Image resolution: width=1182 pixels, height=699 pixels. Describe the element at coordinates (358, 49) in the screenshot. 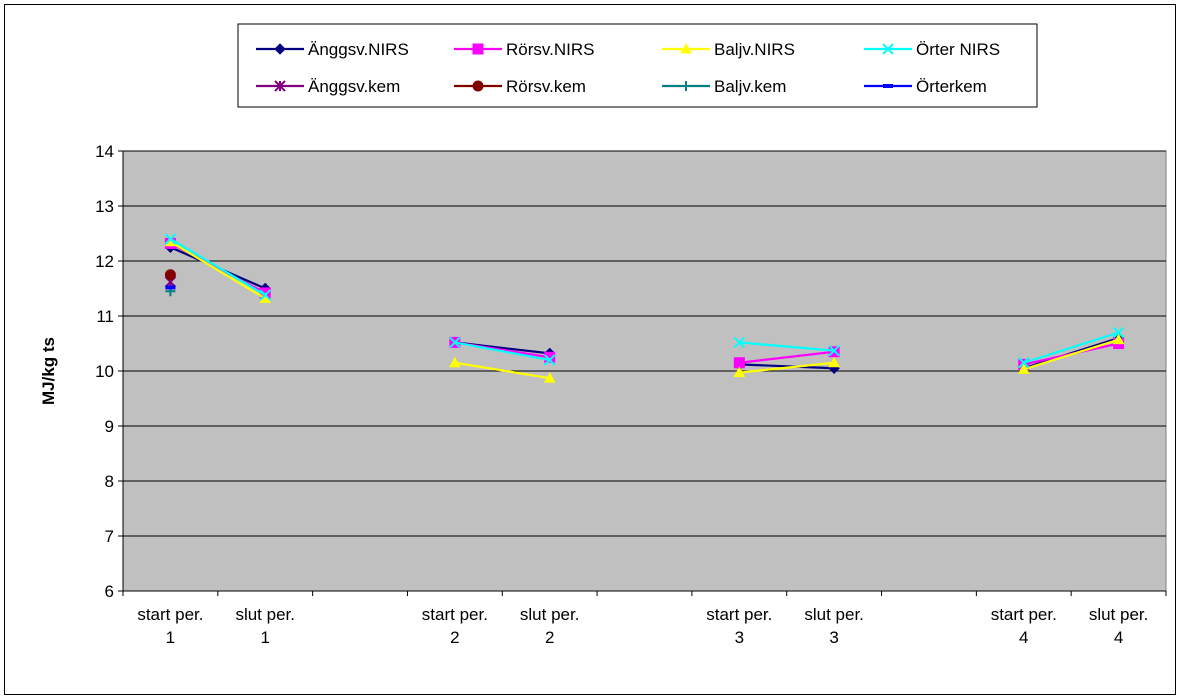

I see `legend-label: Änggsv.NIRS` at that location.